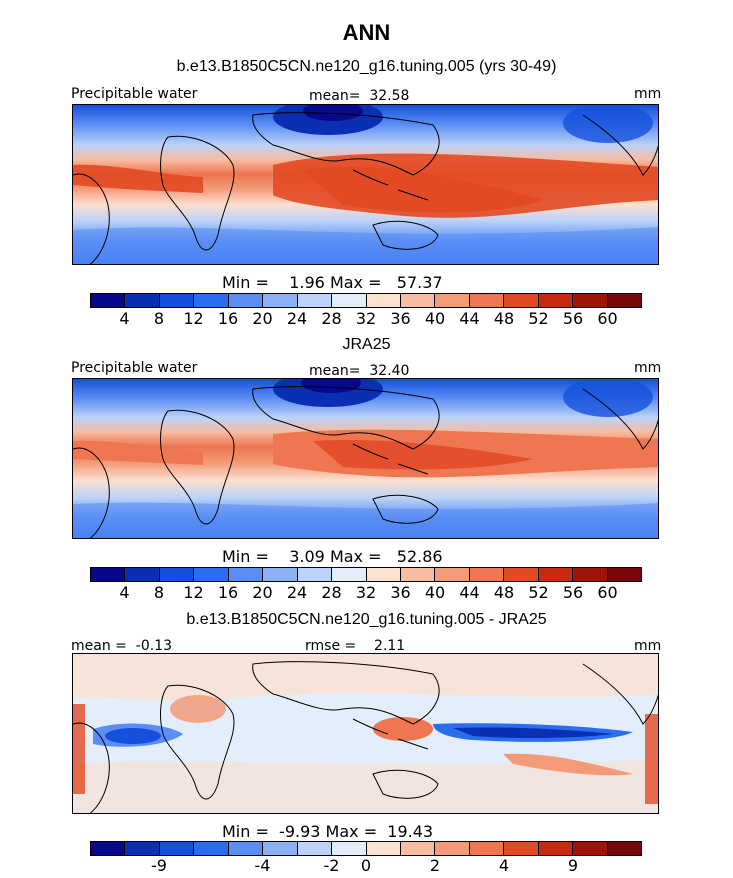 This screenshot has height=878, width=733. I want to click on panel-model-map, so click(365, 184).